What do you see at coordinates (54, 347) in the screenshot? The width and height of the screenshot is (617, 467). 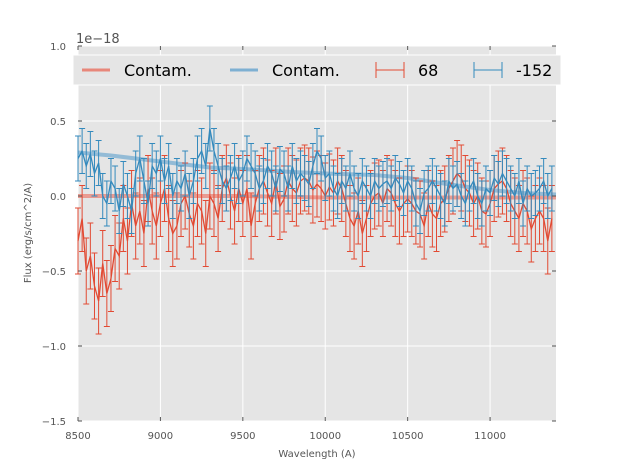 I see `y-tick-label: −1.0` at bounding box center [54, 347].